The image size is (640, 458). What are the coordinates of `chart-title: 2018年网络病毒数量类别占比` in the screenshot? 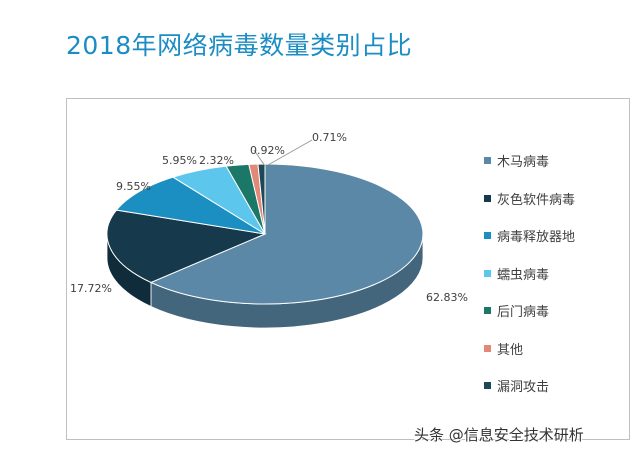 It's located at (239, 45).